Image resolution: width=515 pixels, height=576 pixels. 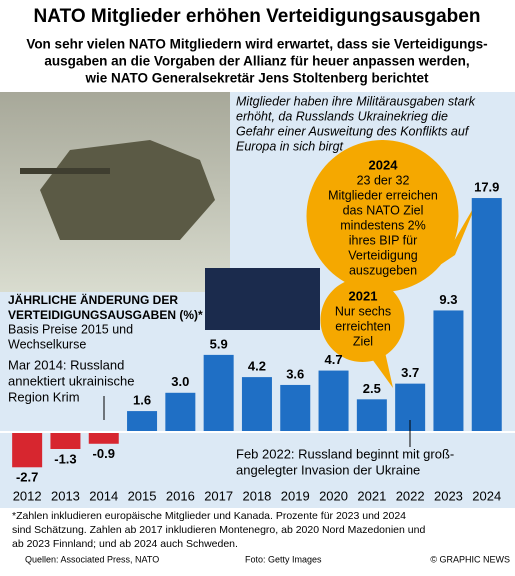 I want to click on source: Quellen: Associated Press, NATO, so click(x=92, y=559).